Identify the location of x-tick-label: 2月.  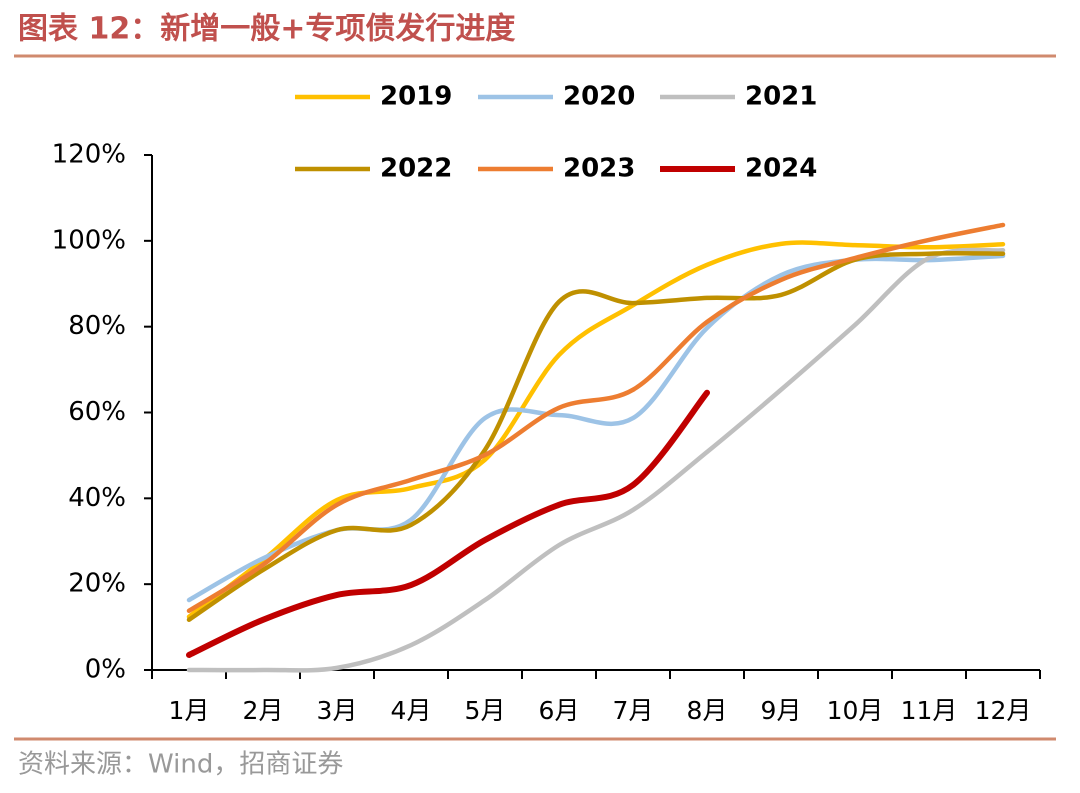
(263, 710).